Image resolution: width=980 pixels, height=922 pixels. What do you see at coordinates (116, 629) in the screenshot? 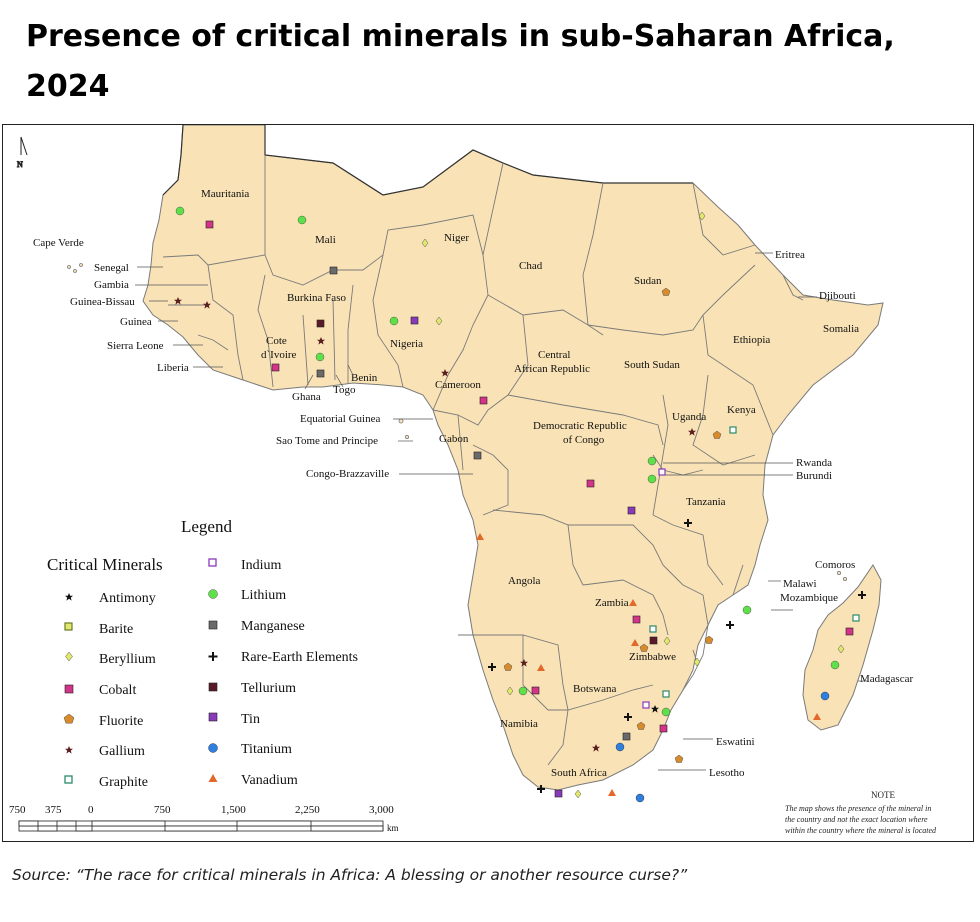
I see `svg-text: Barite` at bounding box center [116, 629].